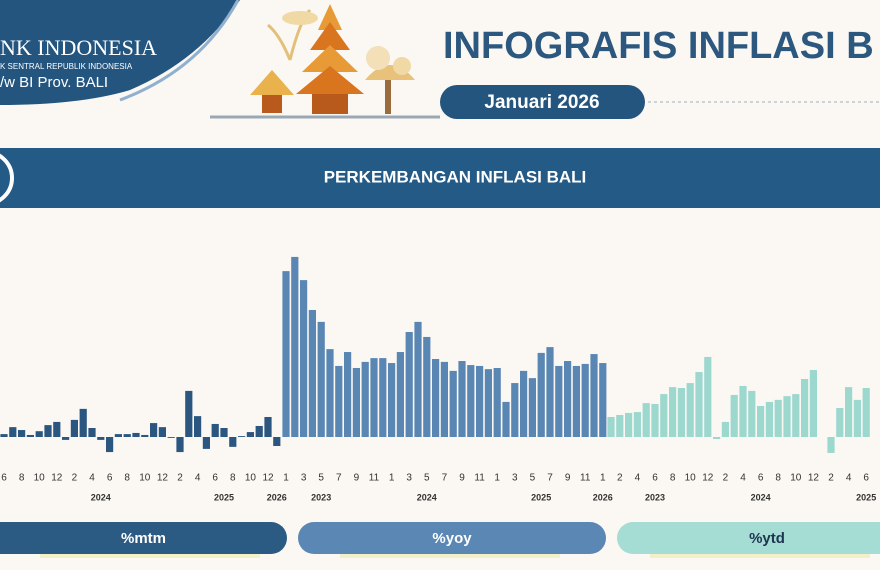 Image resolution: width=880 pixels, height=570 pixels. Describe the element at coordinates (767, 538) in the screenshot. I see `panel-title: %ytd` at that location.